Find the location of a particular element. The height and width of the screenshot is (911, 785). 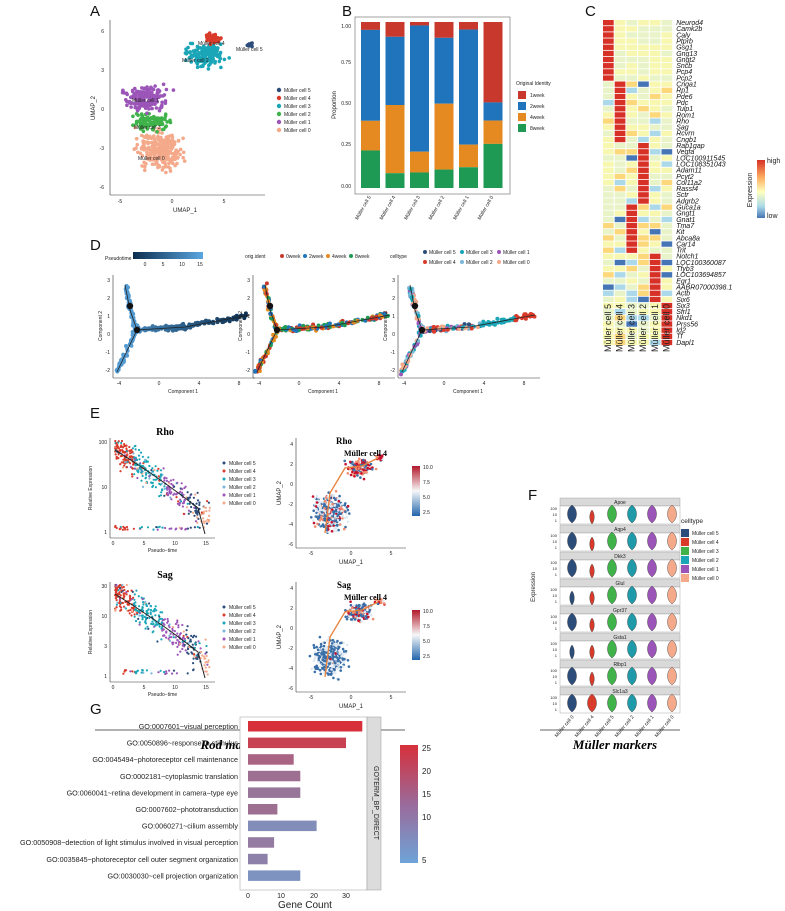

e-umap-ytick: -4 is located at coordinates (291, 525).